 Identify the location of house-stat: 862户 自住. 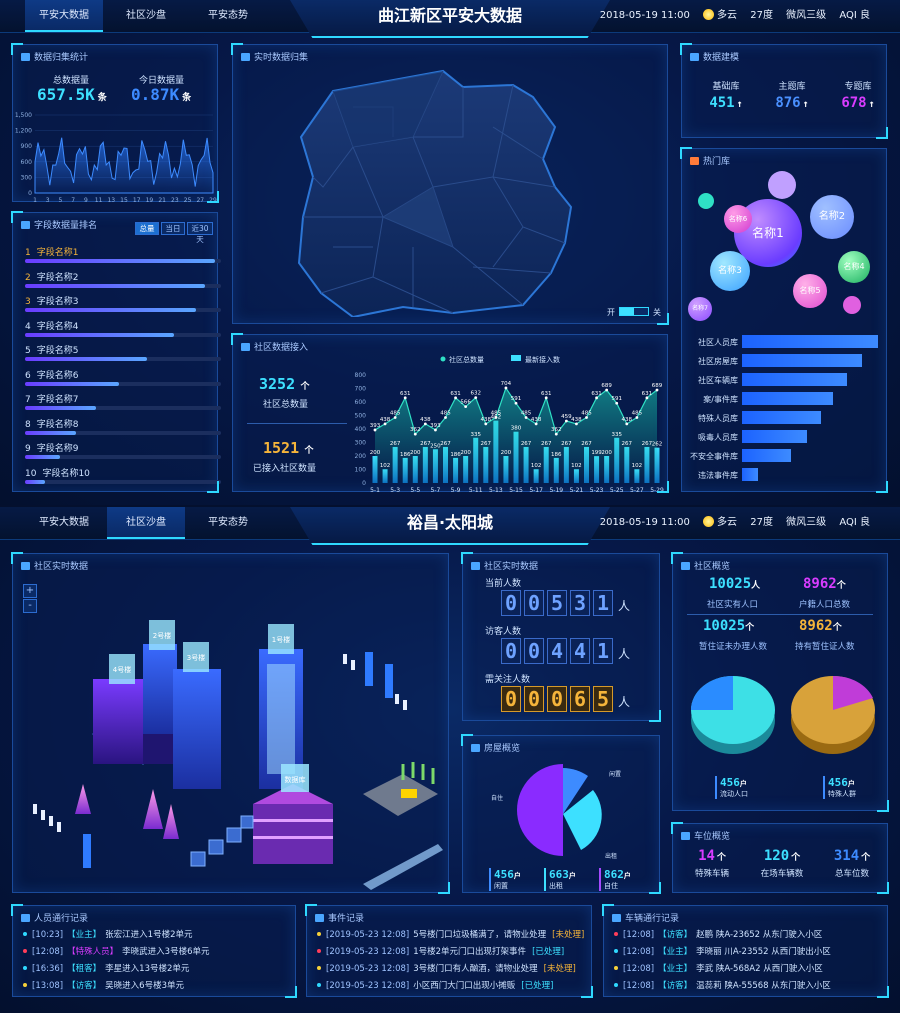
(615, 879).